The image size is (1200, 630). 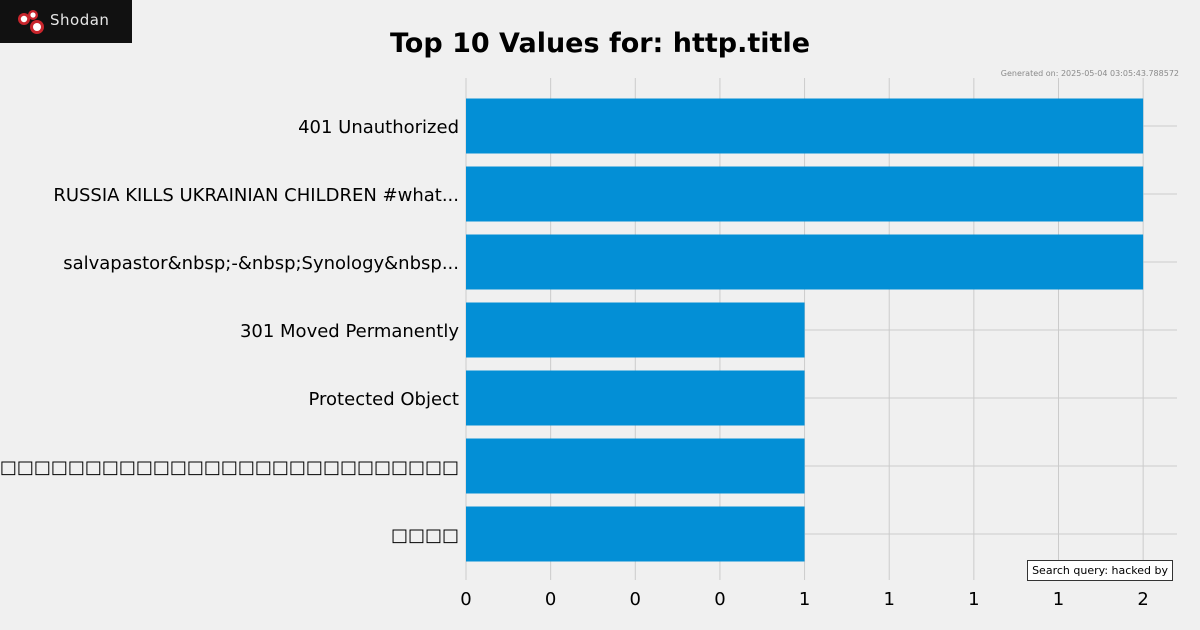 I want to click on category-label: 401 Unauthorized, so click(x=378, y=127).